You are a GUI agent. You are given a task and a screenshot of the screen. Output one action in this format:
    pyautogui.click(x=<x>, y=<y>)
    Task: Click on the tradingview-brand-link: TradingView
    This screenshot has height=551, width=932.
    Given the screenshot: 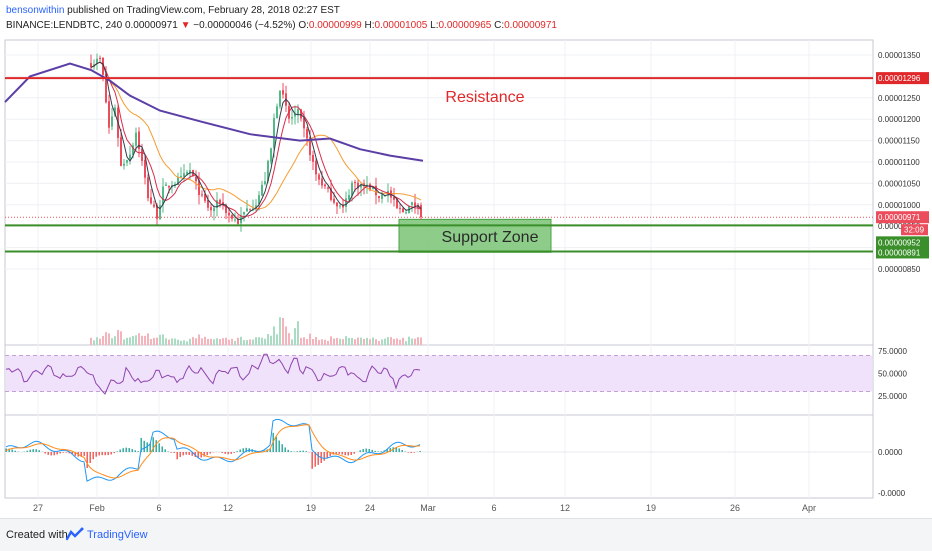 What is the action you would take?
    pyautogui.click(x=117, y=535)
    